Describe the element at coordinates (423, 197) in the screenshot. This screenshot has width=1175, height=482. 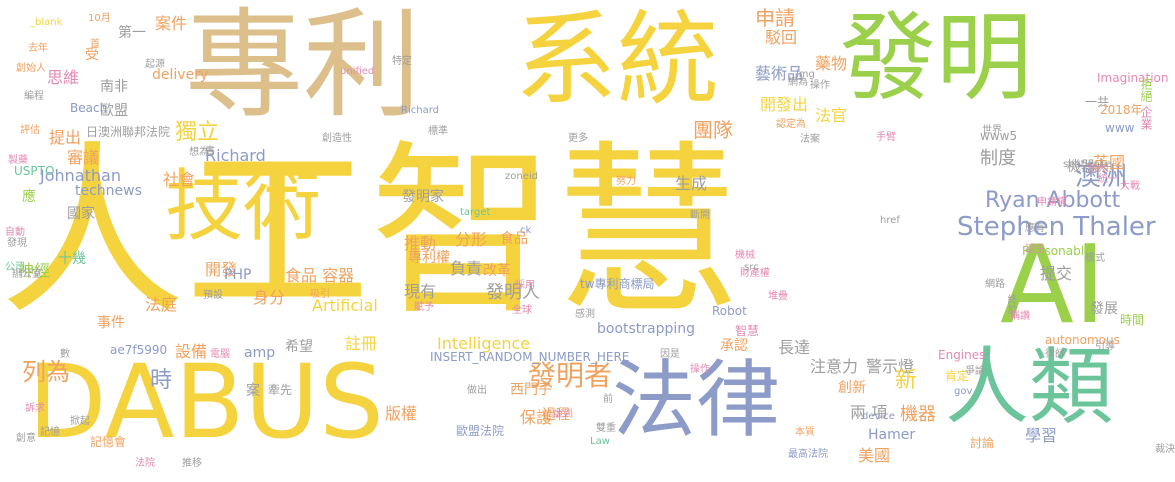
I see `word: 發明家` at that location.